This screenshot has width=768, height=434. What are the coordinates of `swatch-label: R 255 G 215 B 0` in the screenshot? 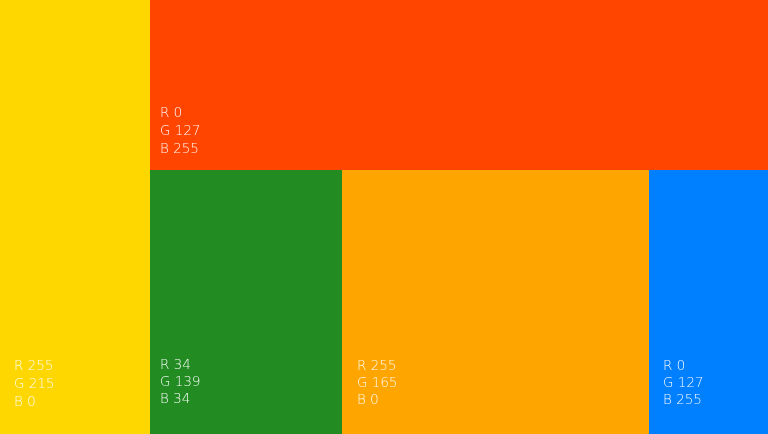 It's located at (34, 384).